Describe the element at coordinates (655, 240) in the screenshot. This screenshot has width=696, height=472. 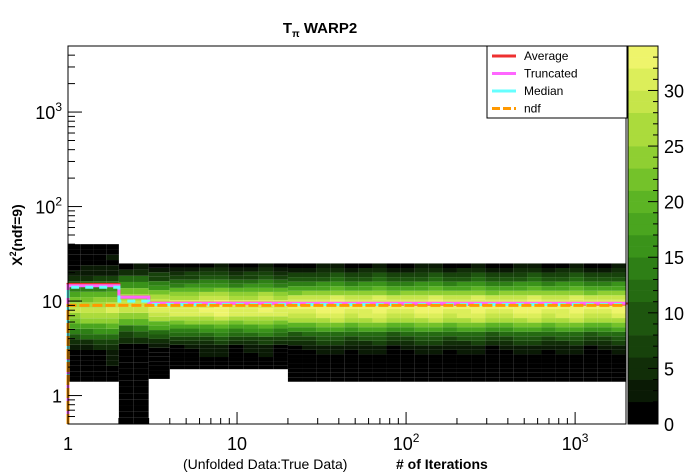
I see `colorbar: 0 5 10 15 20 25 30` at that location.